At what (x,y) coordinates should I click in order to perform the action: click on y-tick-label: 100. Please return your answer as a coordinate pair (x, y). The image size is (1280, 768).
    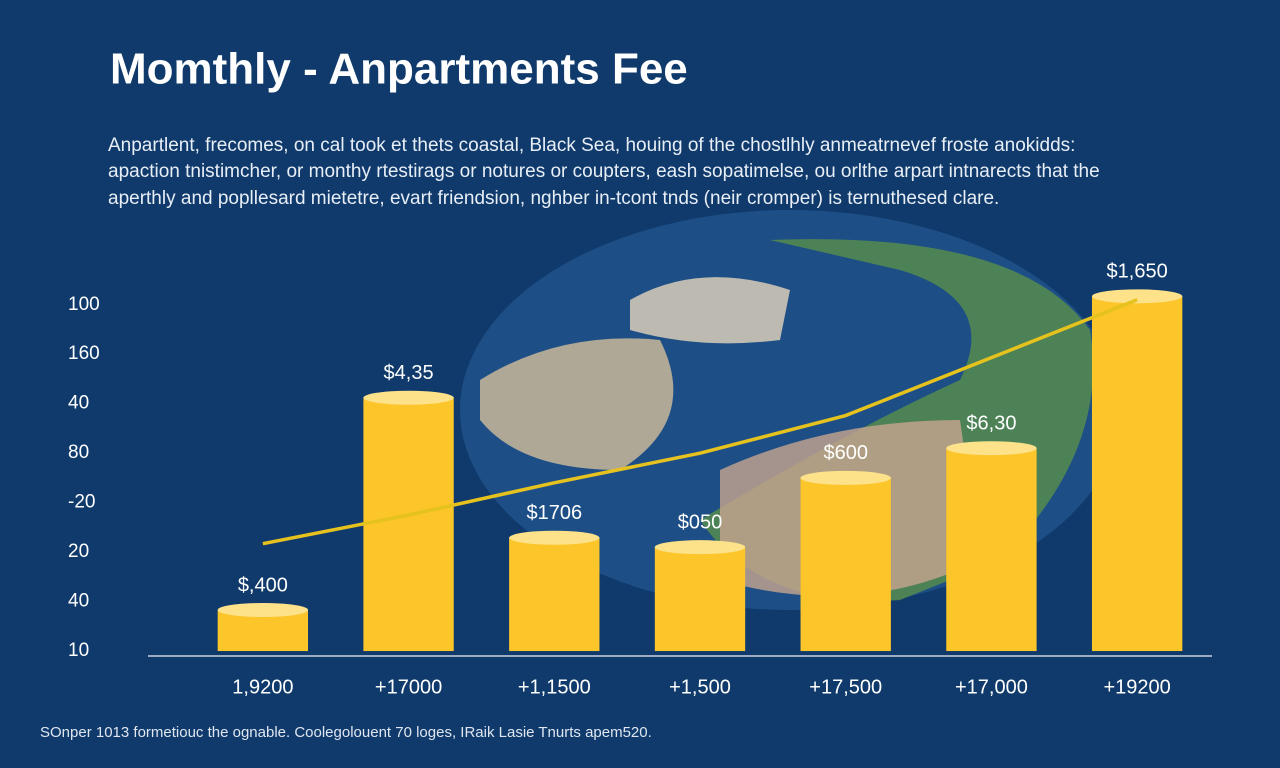
    Looking at the image, I should click on (84, 304).